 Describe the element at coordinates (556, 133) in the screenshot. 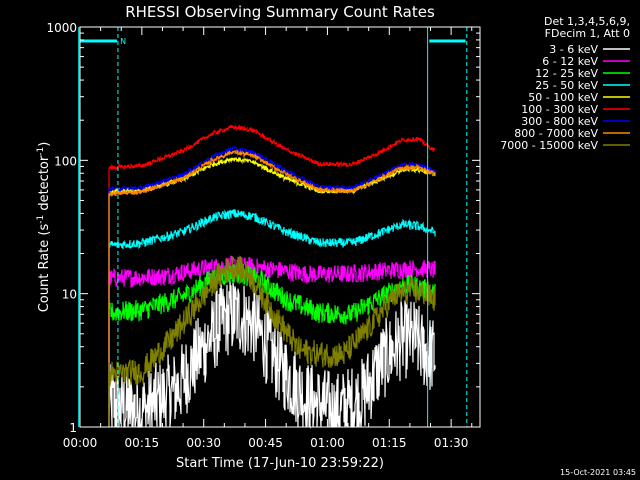

I see `legend-label: 800 - 7000 keV` at that location.